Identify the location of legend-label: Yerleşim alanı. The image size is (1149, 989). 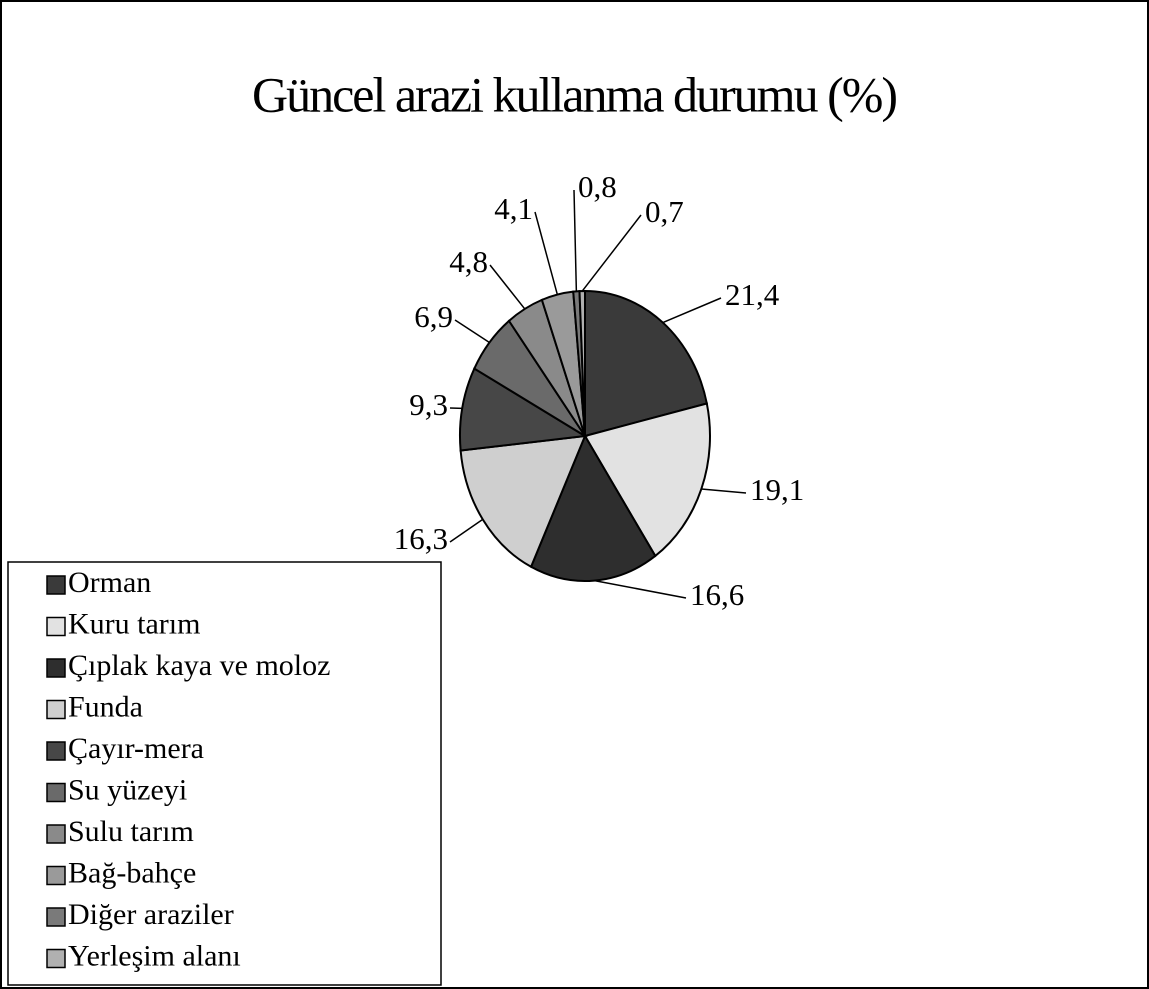
(154, 955).